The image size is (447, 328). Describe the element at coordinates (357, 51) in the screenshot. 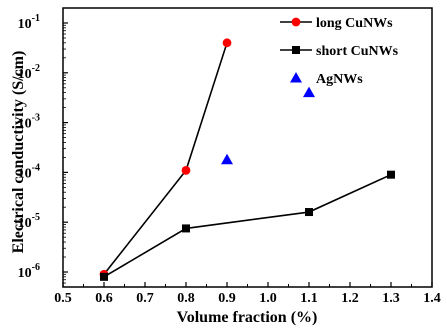

I see `legend-label: short CuNWs` at that location.